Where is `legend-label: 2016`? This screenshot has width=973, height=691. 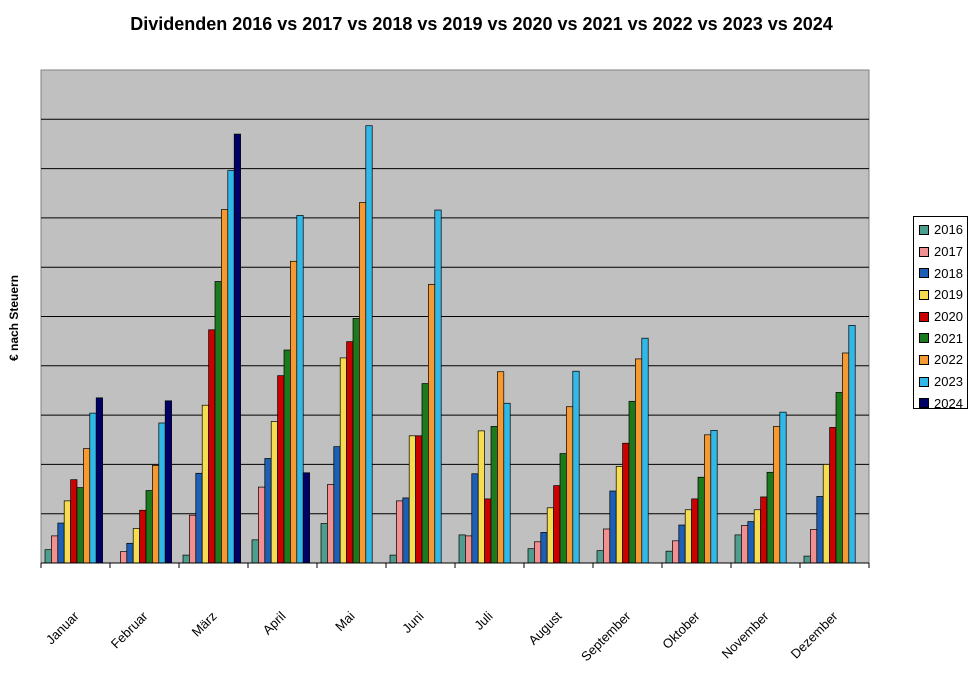
legend-label: 2016 is located at coordinates (948, 230).